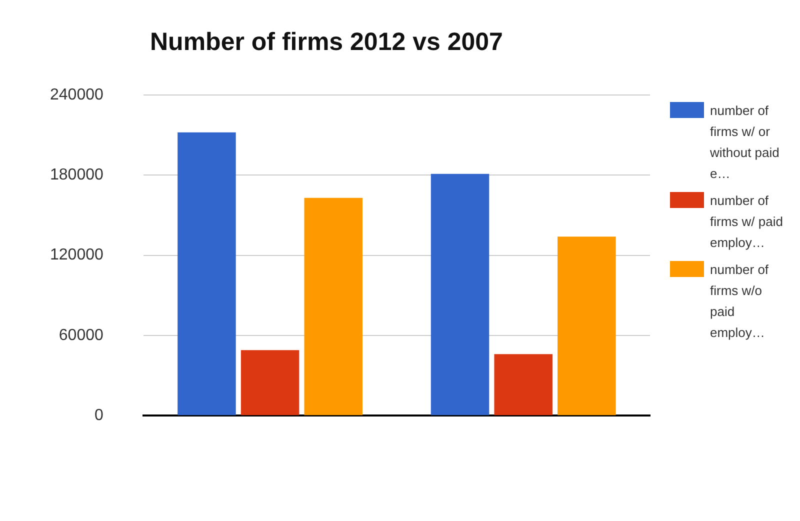 This screenshot has width=800, height=521. Describe the element at coordinates (326, 42) in the screenshot. I see `chart-title: Number of firms 2012 vs 2007` at that location.